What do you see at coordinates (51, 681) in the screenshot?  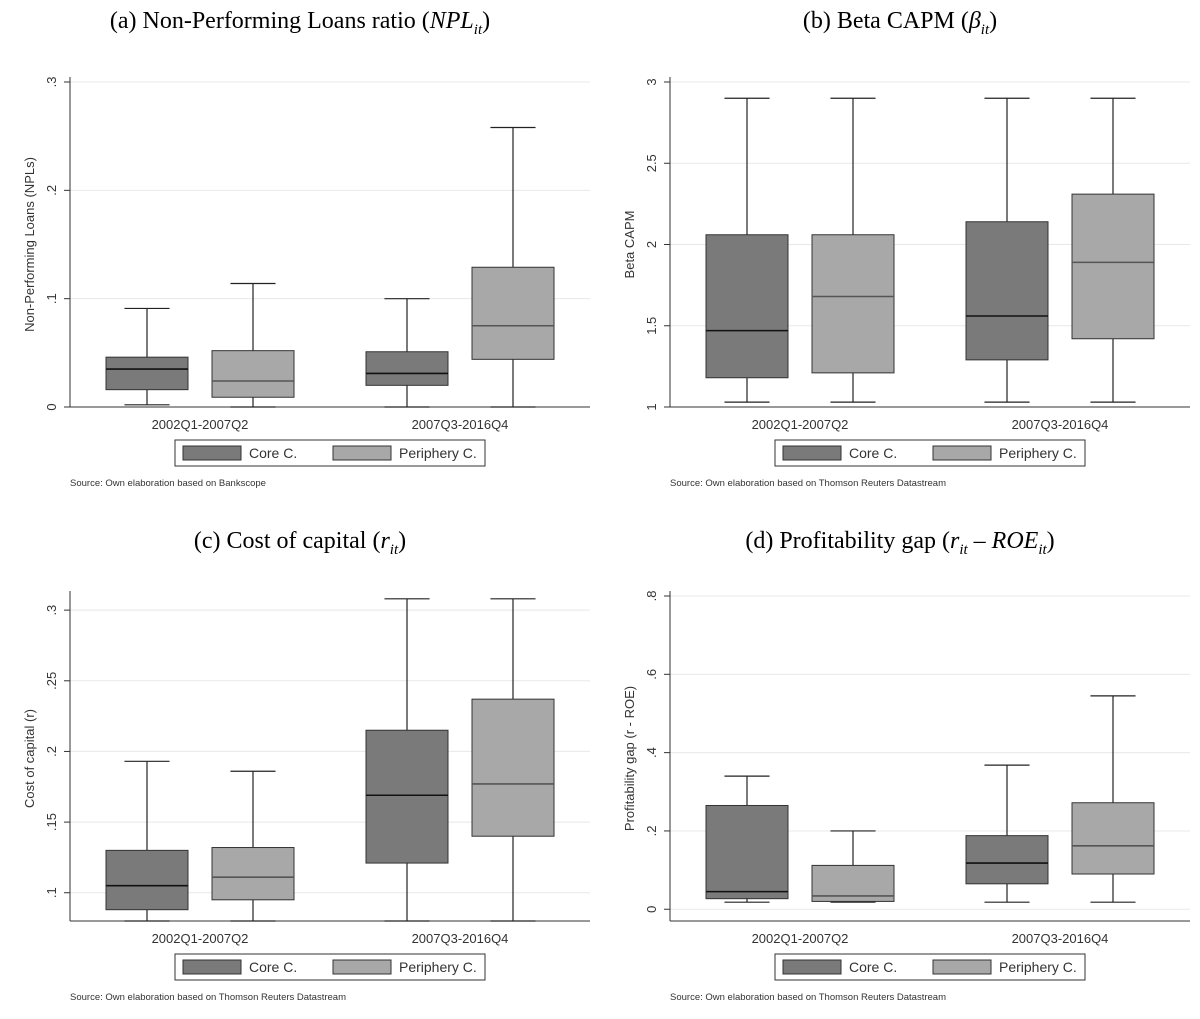 I see `y-tick-label: .25` at bounding box center [51, 681].